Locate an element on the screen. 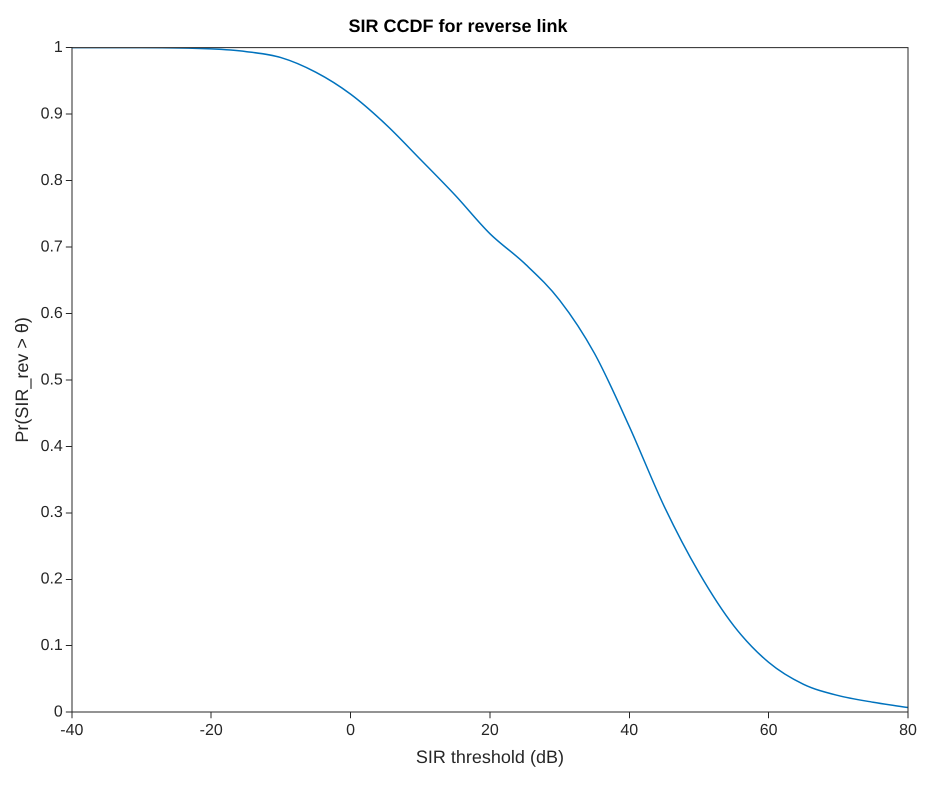  y-tick-label: 0 is located at coordinates (58, 712).